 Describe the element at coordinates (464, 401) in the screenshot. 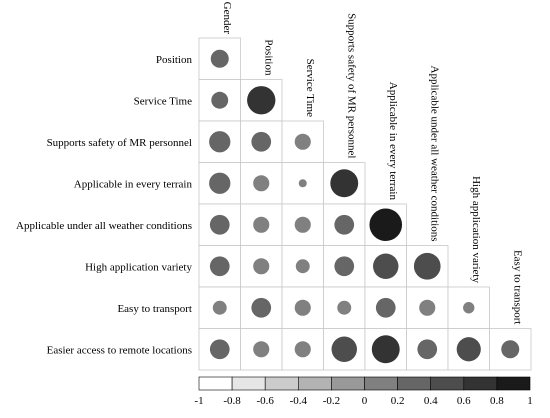

I see `colorbar-tick-label: 0.6` at that location.